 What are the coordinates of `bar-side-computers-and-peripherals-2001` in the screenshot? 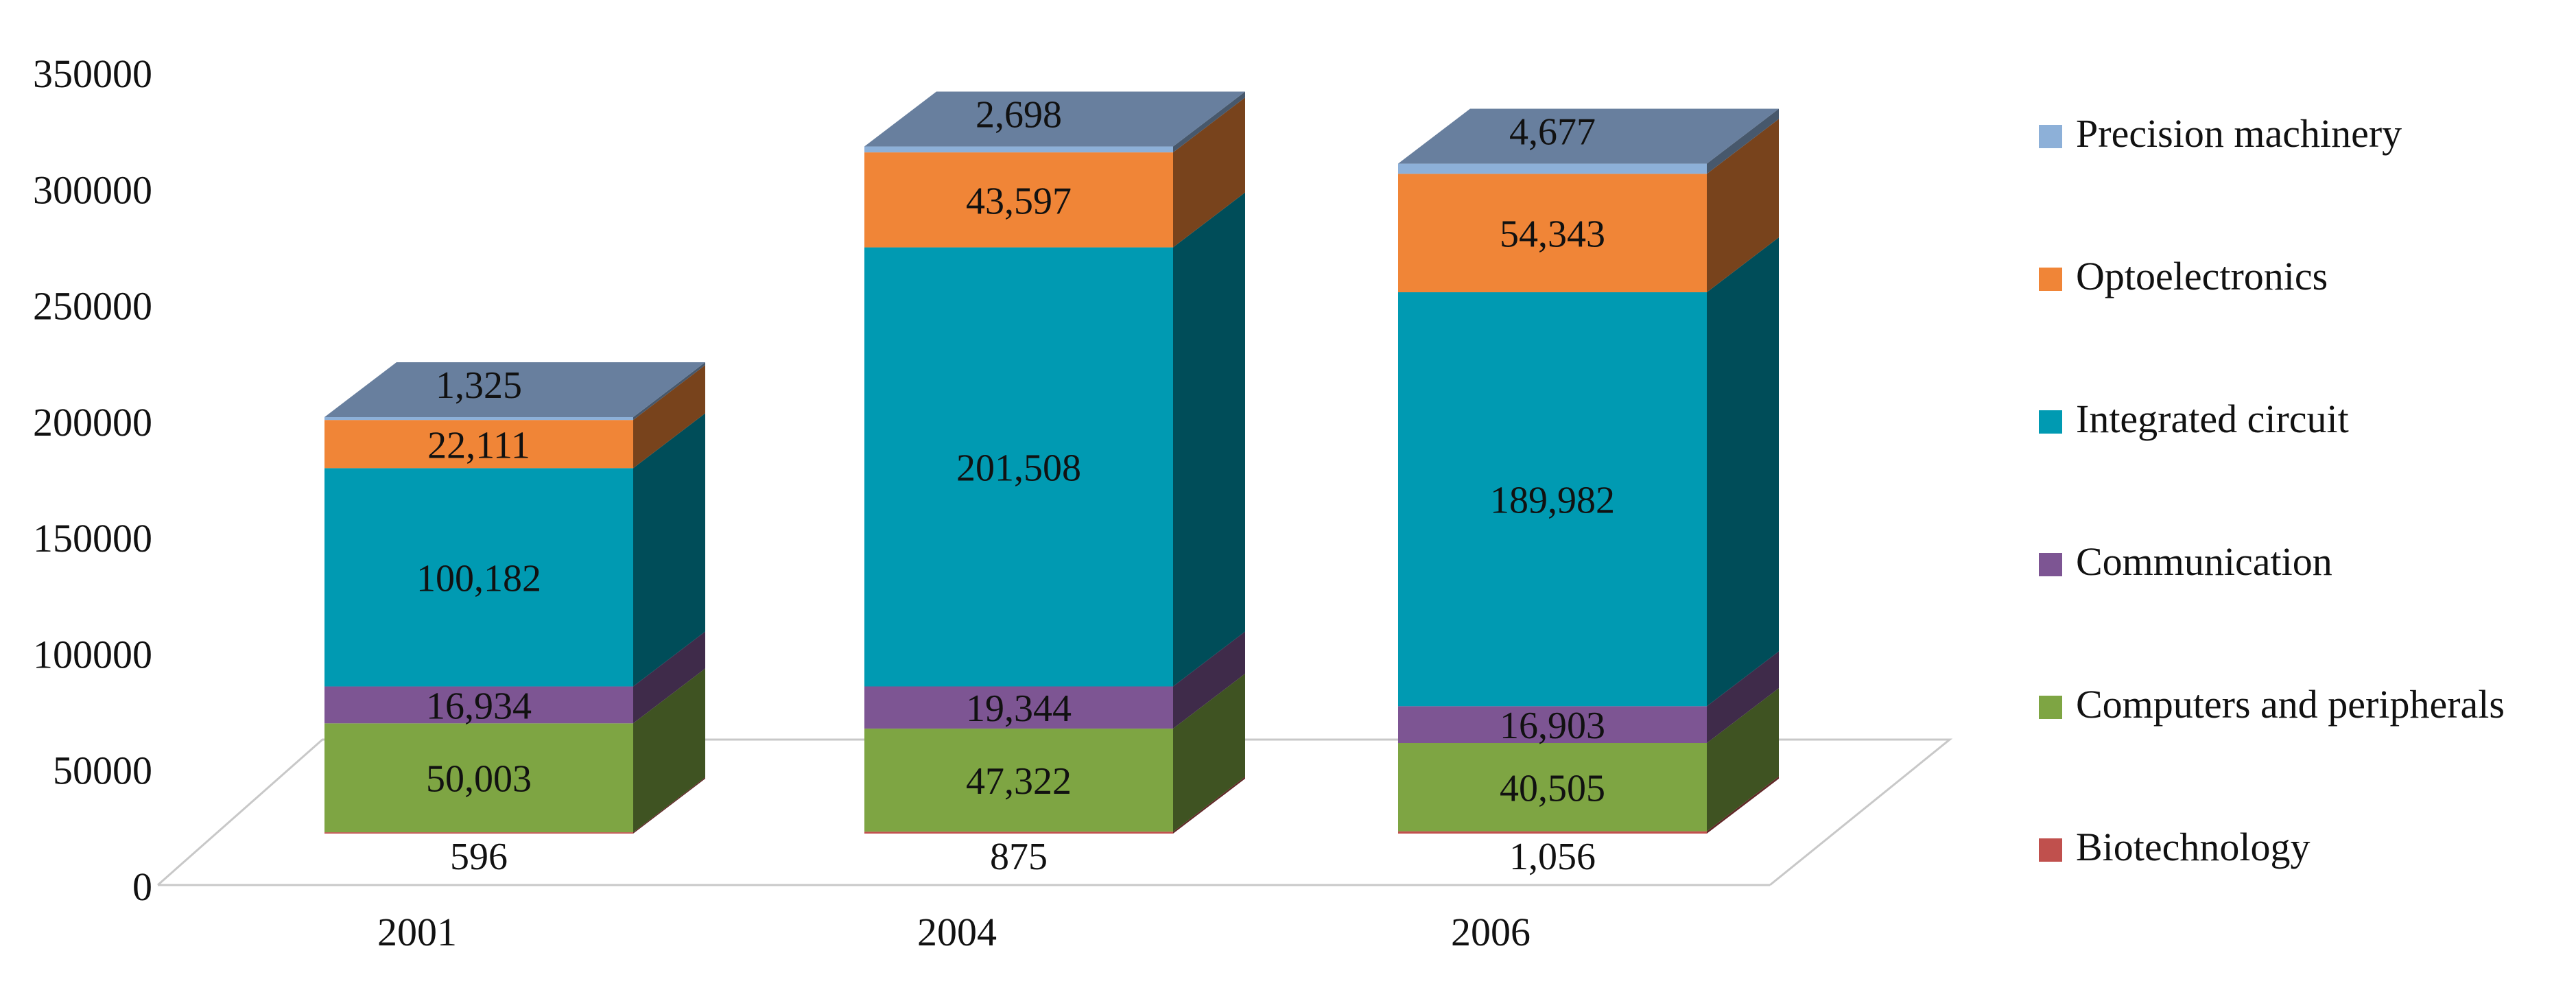 It's located at (669, 750).